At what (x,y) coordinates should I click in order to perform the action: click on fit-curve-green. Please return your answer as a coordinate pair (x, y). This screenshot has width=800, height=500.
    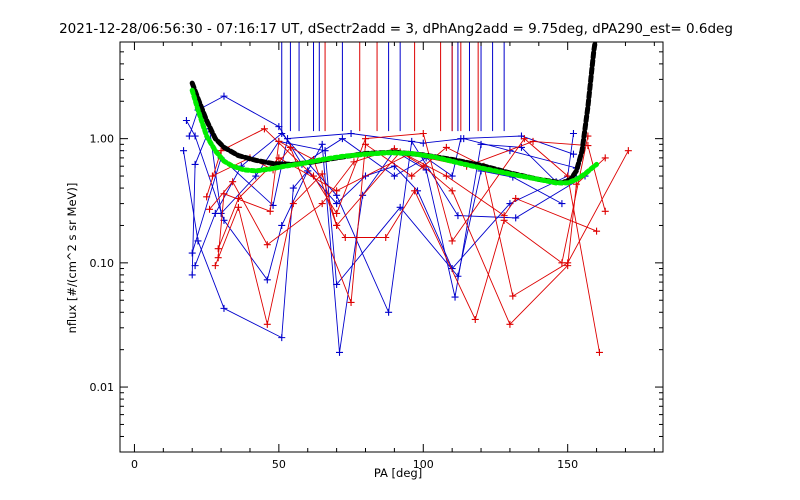
    Looking at the image, I should click on (394, 136).